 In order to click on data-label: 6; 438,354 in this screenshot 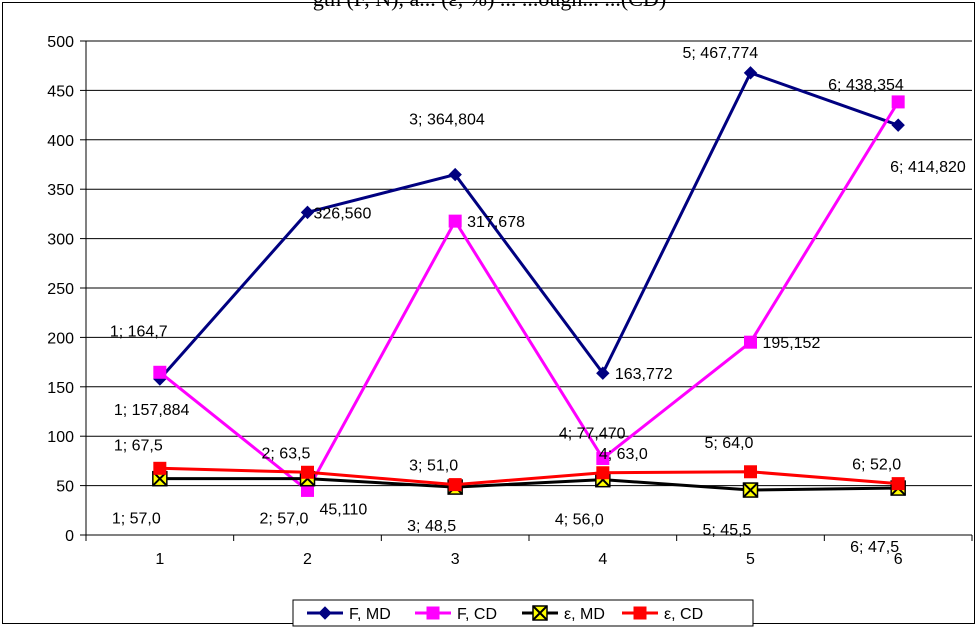, I will do `click(866, 85)`.